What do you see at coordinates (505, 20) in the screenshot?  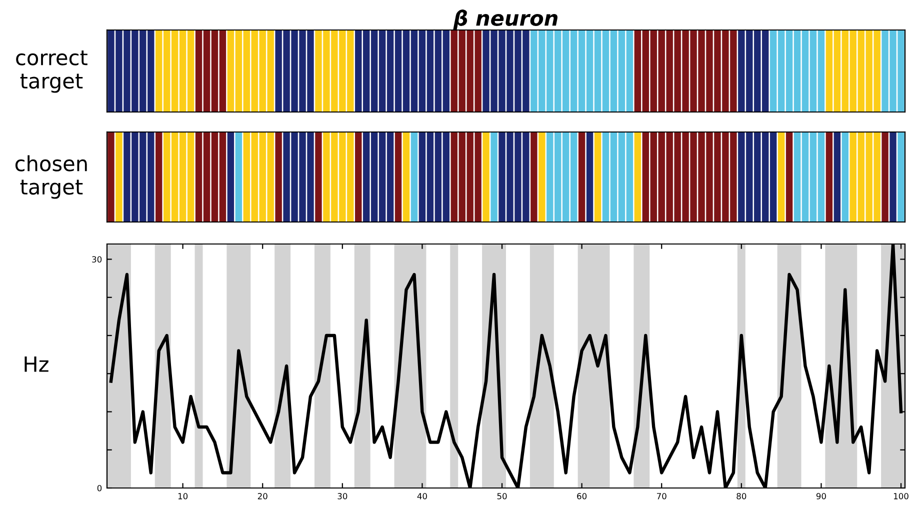 I see `chart-title: β neuron` at bounding box center [505, 20].